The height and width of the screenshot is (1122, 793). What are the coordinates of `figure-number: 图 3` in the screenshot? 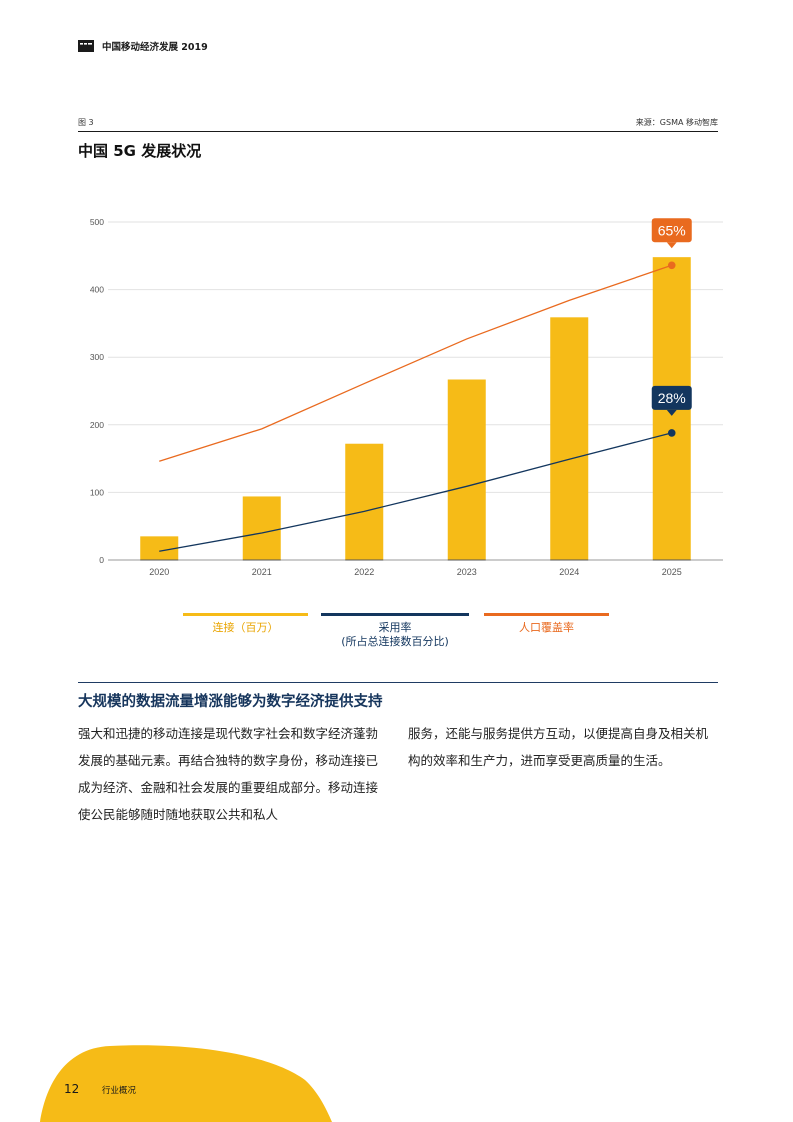 It's located at (86, 122).